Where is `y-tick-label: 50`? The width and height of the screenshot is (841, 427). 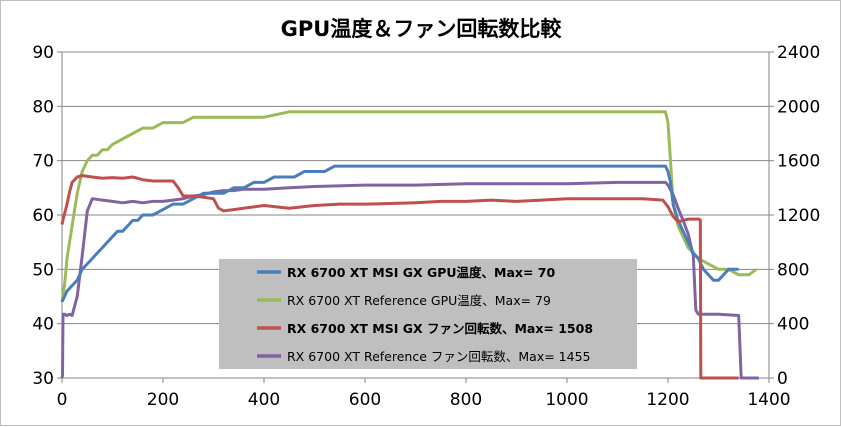
y-tick-label: 50 is located at coordinates (43, 270).